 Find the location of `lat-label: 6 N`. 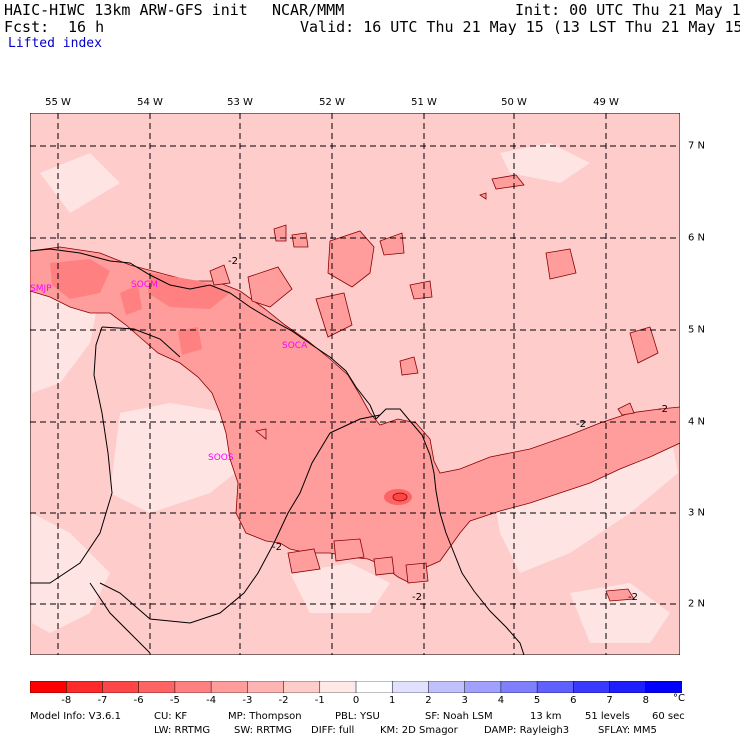

lat-label: 6 N is located at coordinates (697, 238).